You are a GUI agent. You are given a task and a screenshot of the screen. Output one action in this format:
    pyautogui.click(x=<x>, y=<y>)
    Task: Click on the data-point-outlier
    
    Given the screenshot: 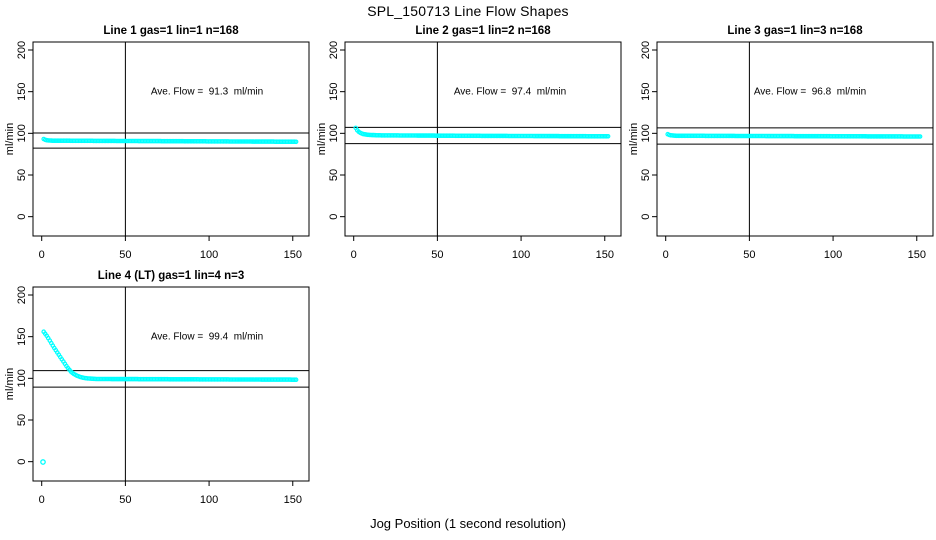 What is the action you would take?
    pyautogui.click(x=43, y=462)
    